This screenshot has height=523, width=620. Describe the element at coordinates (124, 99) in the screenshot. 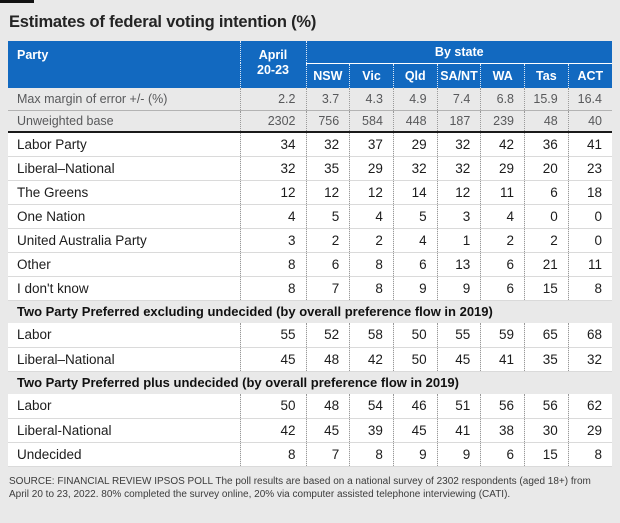

I see `row-label: Max margin of error +/- (%)` at that location.